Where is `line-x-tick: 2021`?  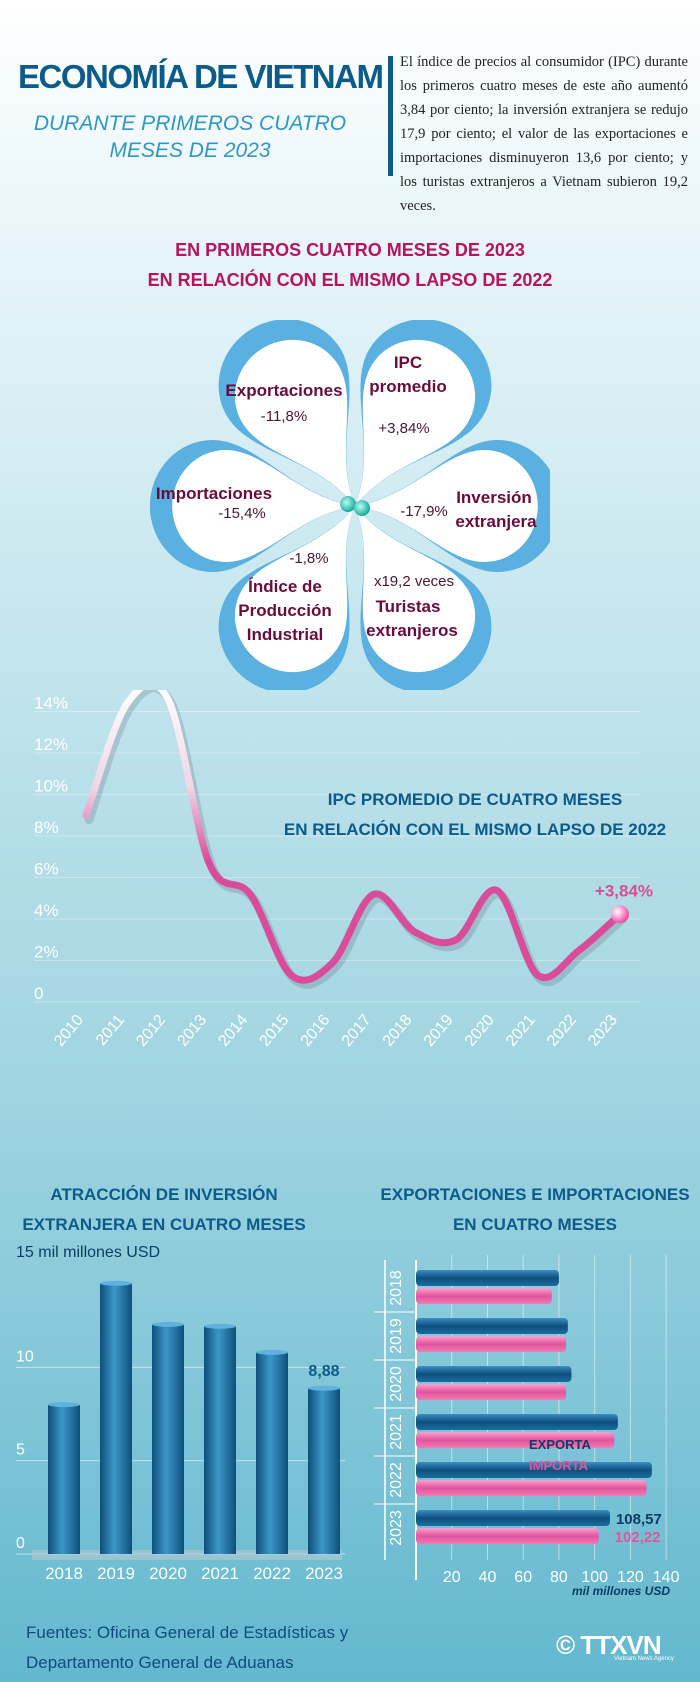
line-x-tick: 2021 is located at coordinates (521, 1031).